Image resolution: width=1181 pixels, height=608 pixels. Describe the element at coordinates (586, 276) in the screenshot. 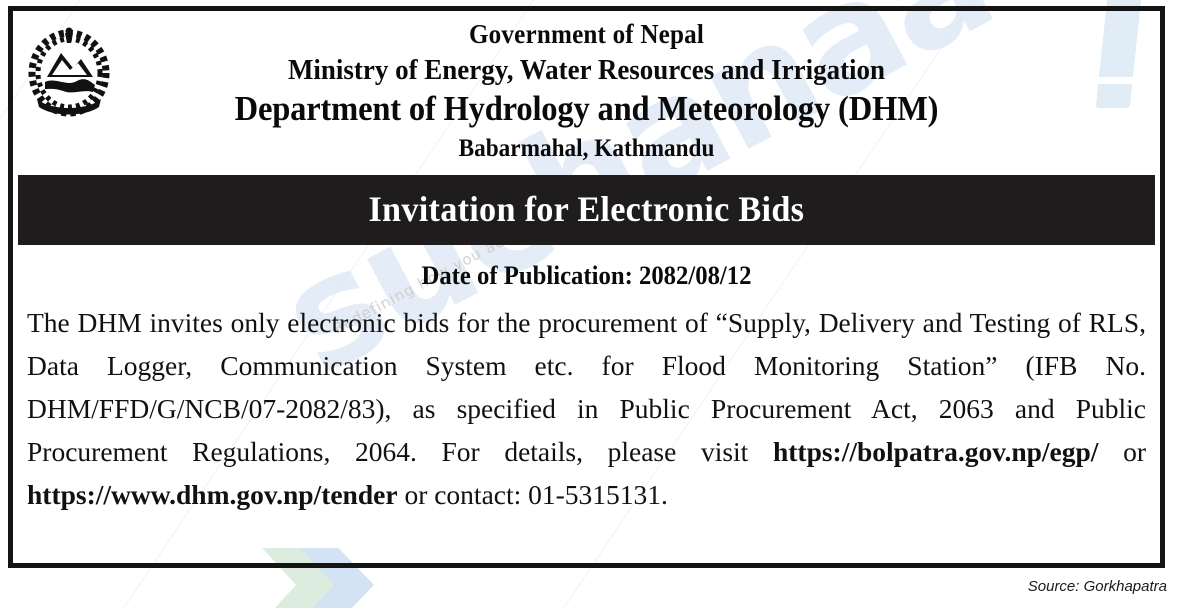

I see `publication-date: Date of Publication: 2082/08/12` at that location.